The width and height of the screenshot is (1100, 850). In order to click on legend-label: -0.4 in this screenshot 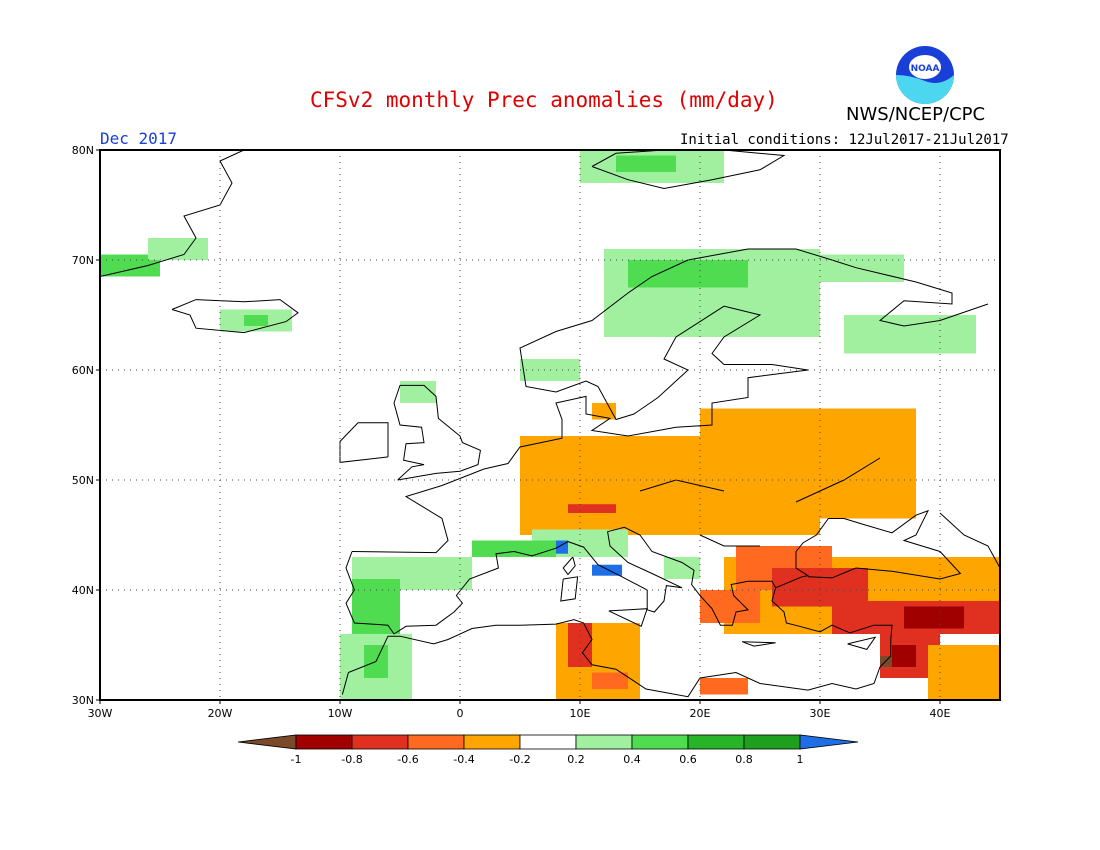, I will do `click(463, 759)`.